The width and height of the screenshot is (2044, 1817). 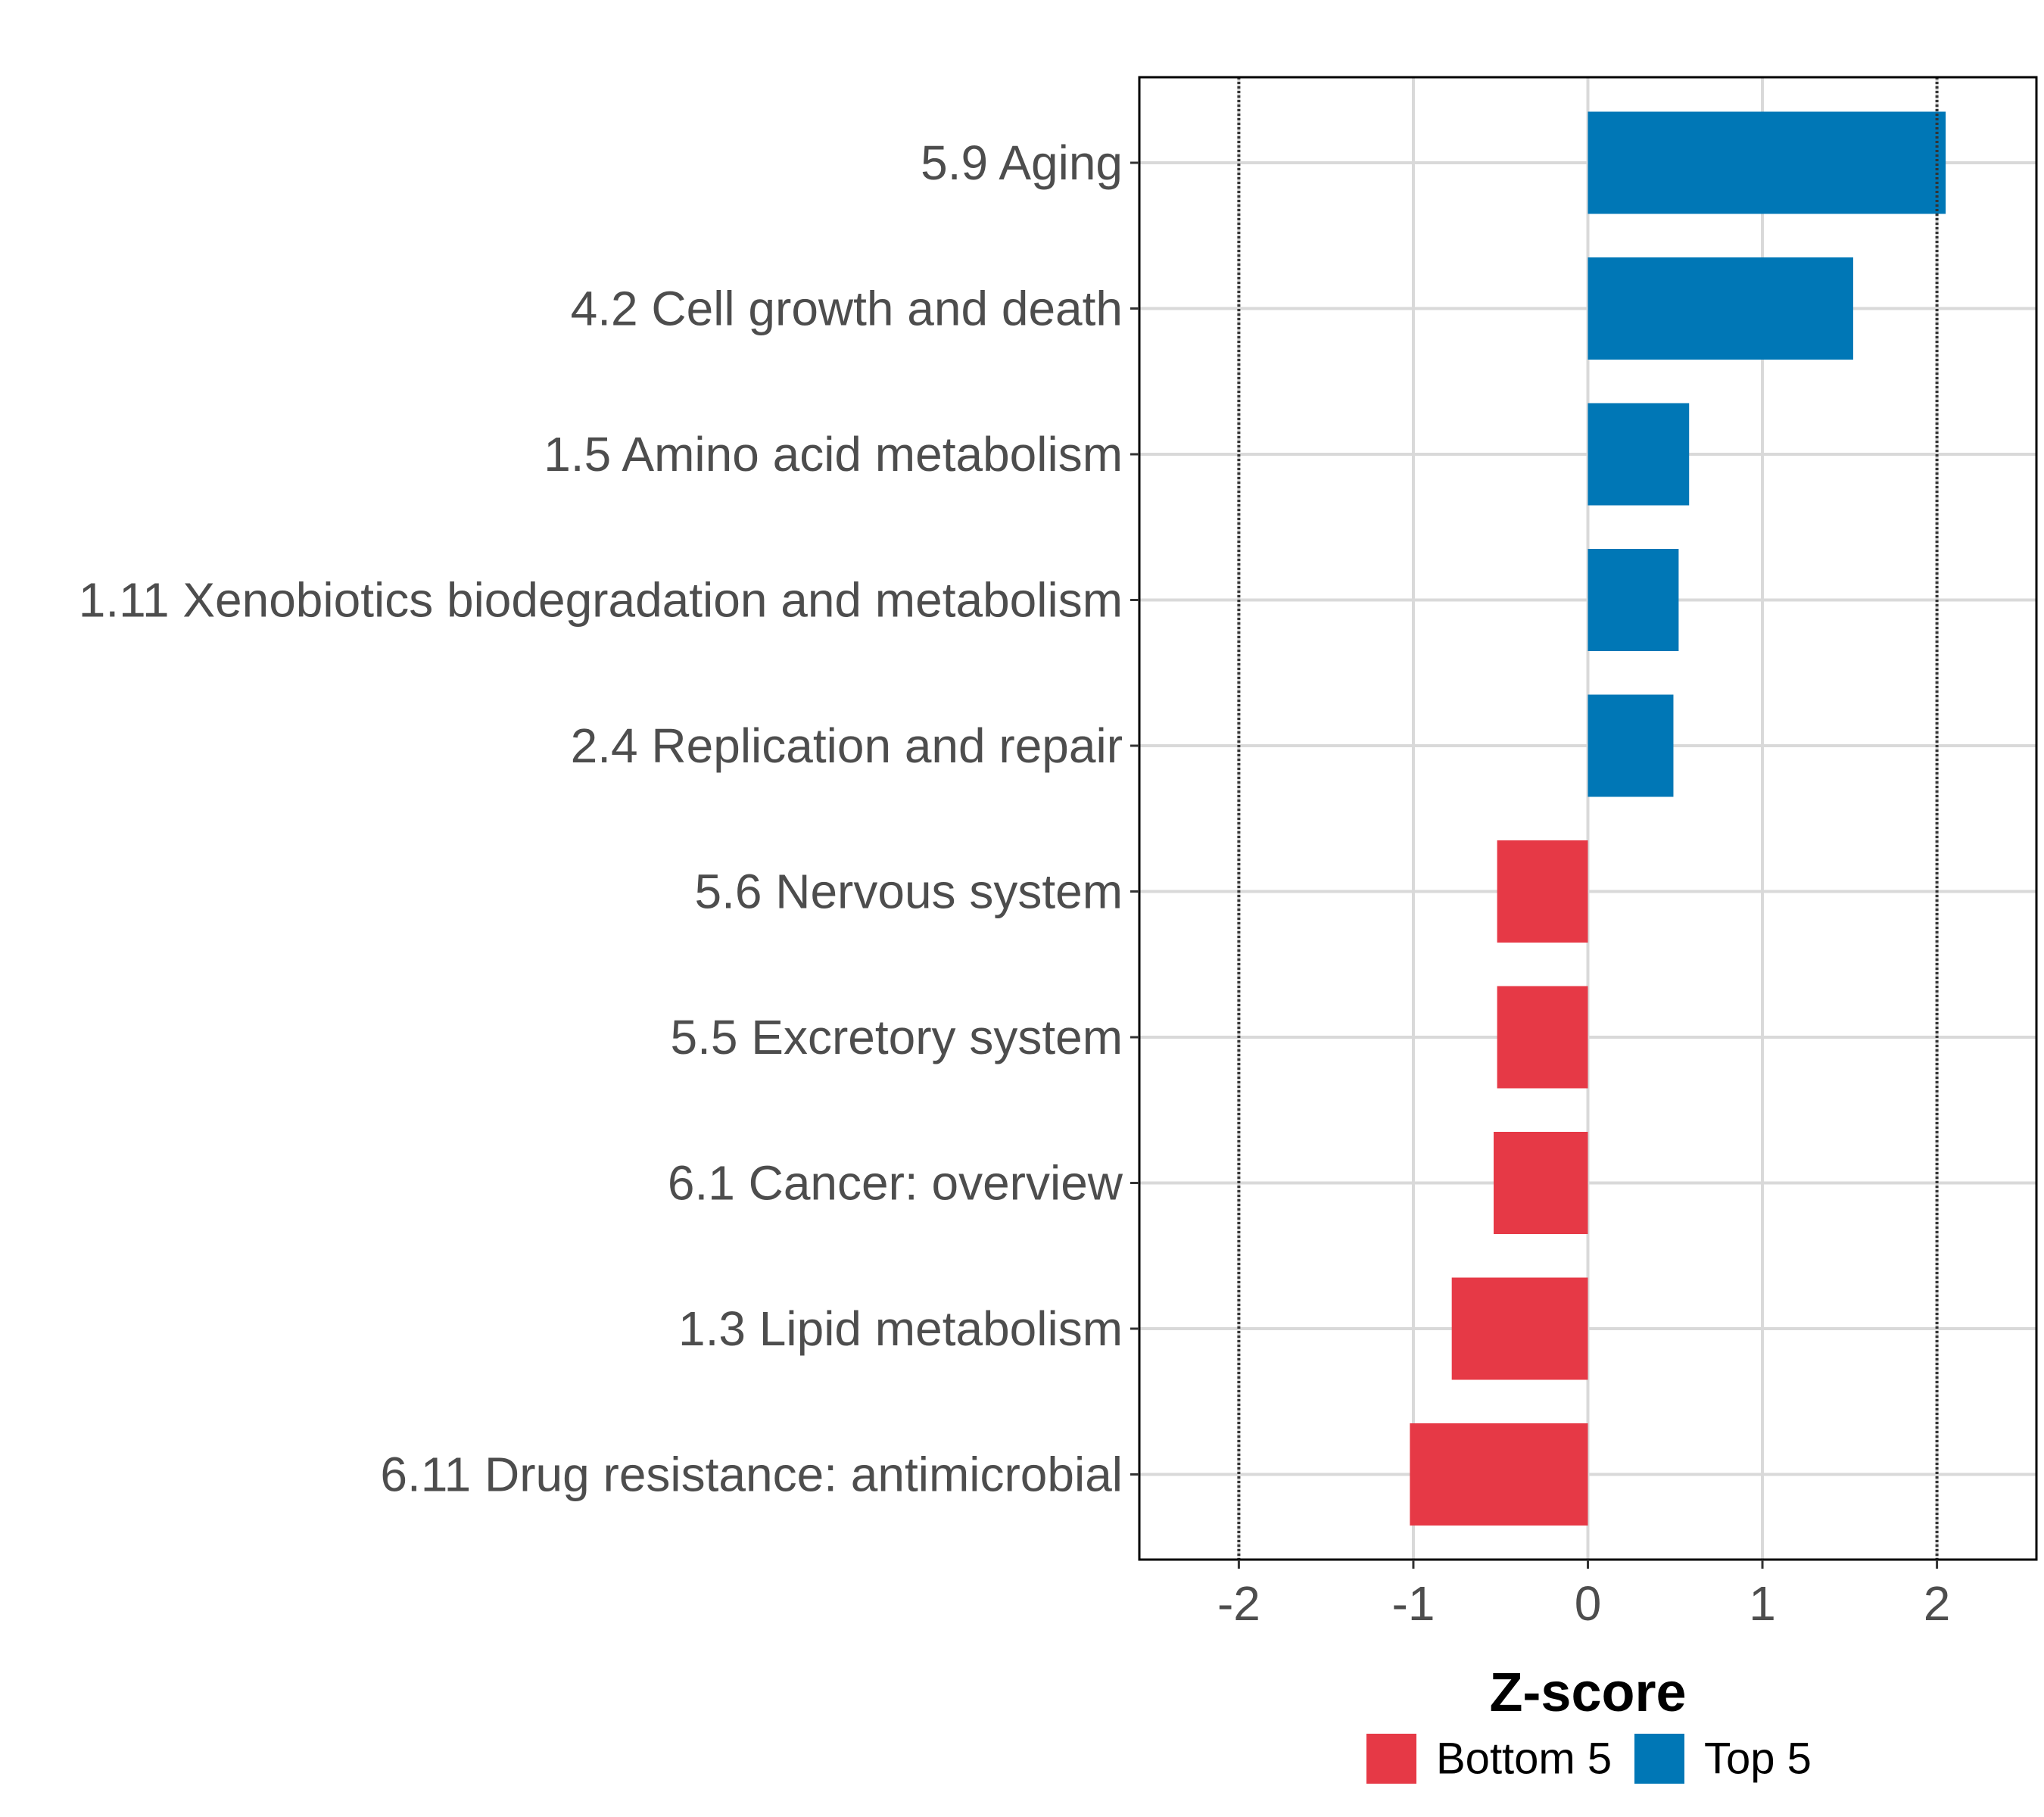 What do you see at coordinates (900, 1328) in the screenshot?
I see `y-tick-label: 1.3 Lipid metabolism` at bounding box center [900, 1328].